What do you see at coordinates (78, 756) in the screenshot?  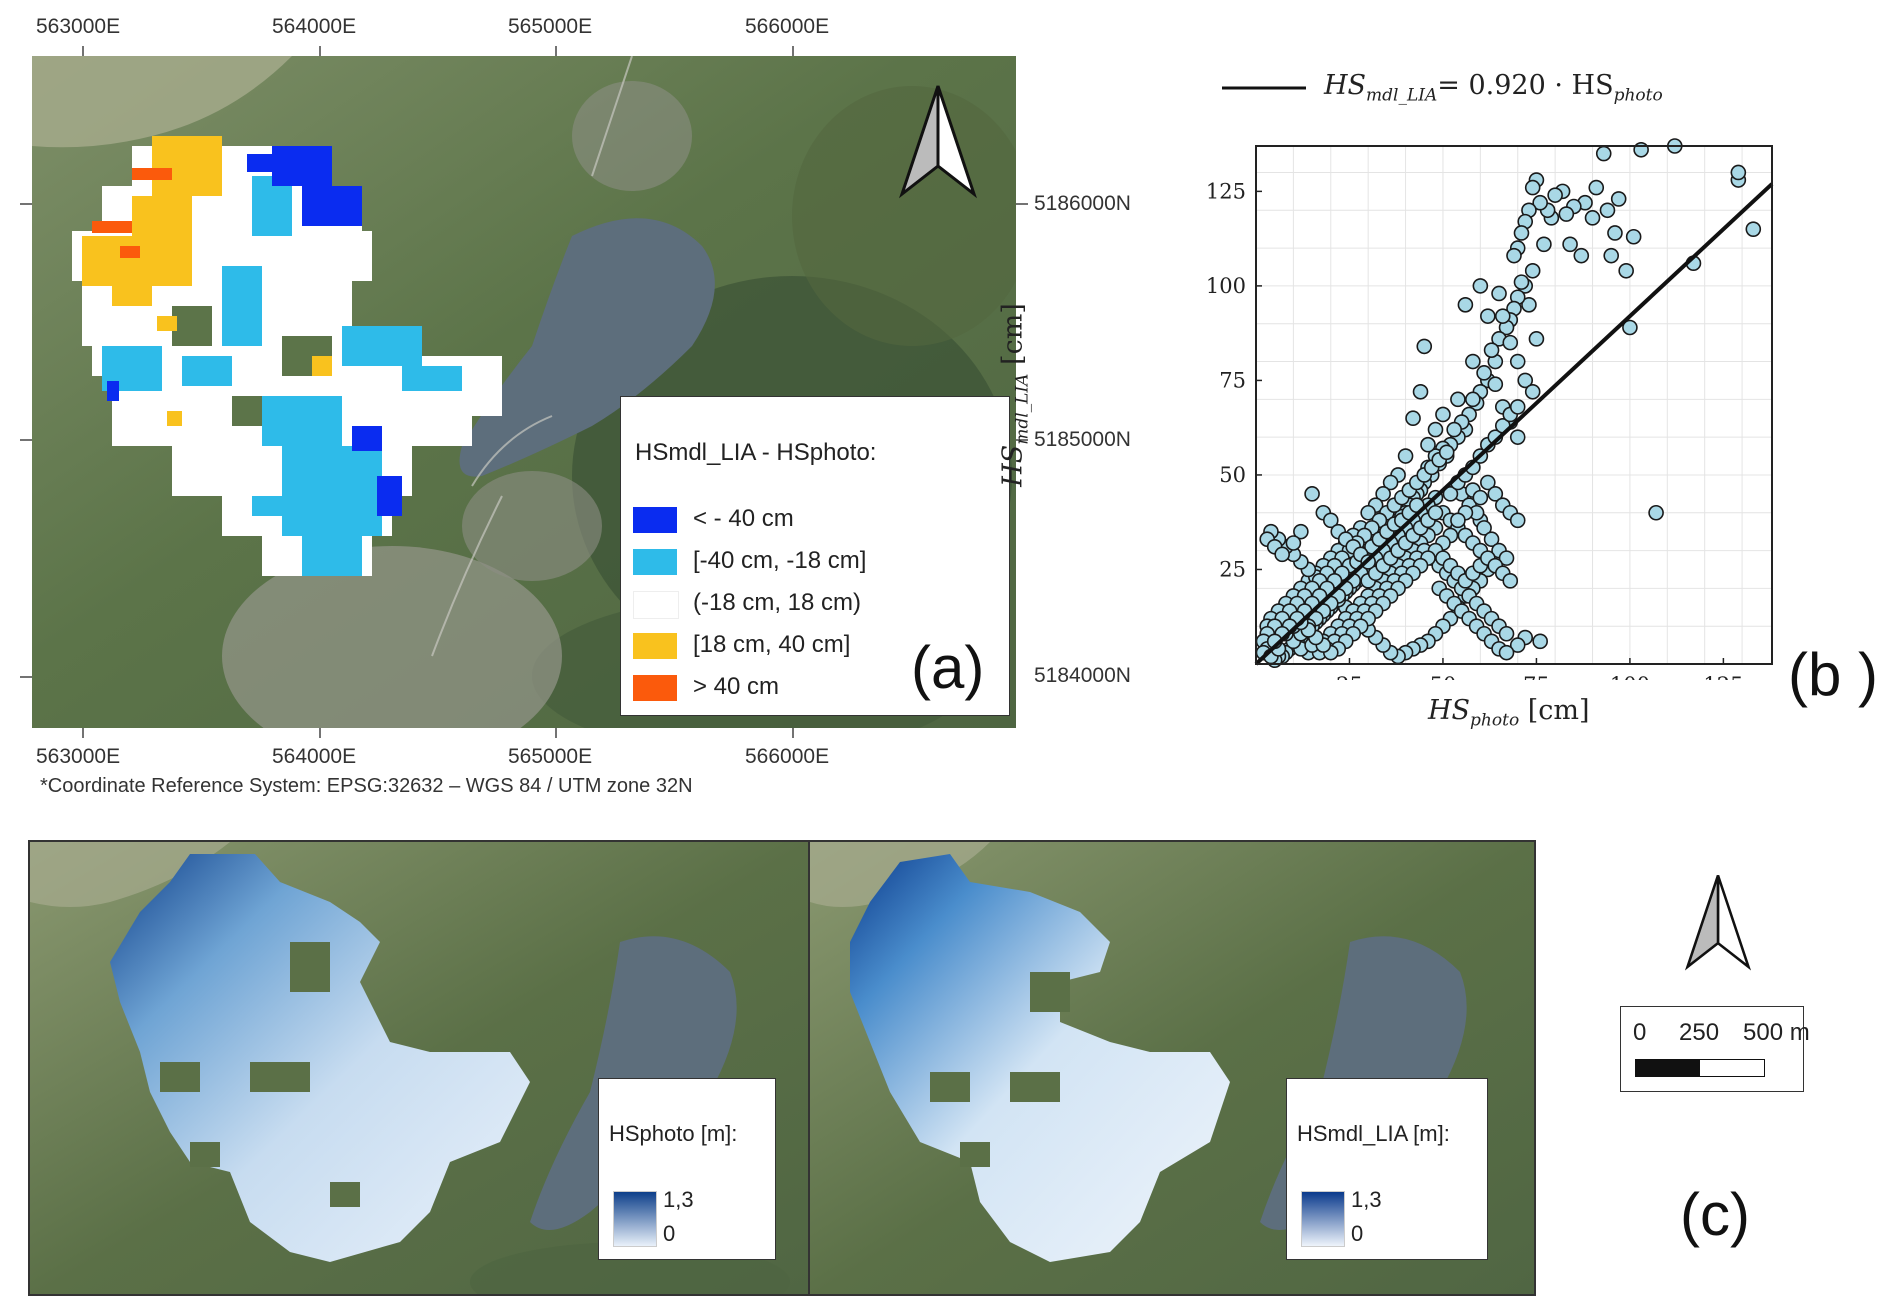 I see `x-tick-bottom-1: 563000E` at bounding box center [78, 756].